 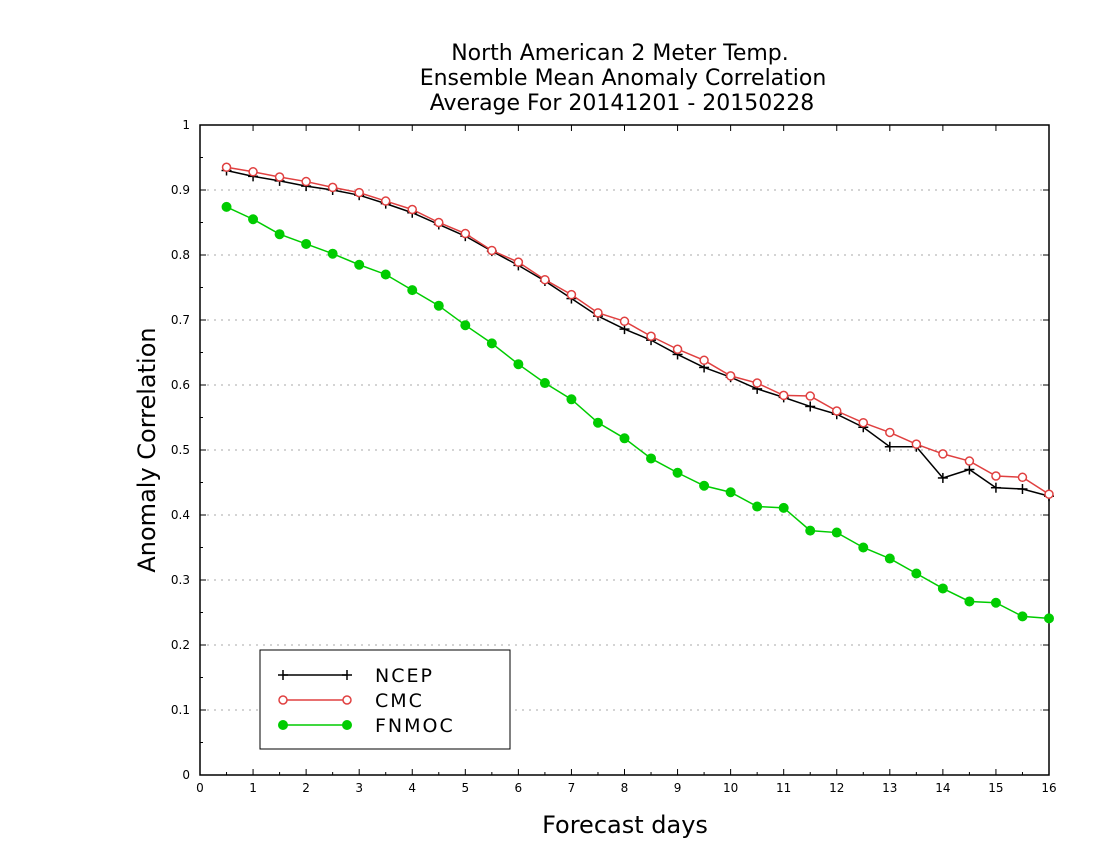 What do you see at coordinates (412, 788) in the screenshot?
I see `x-tick-label: 4` at bounding box center [412, 788].